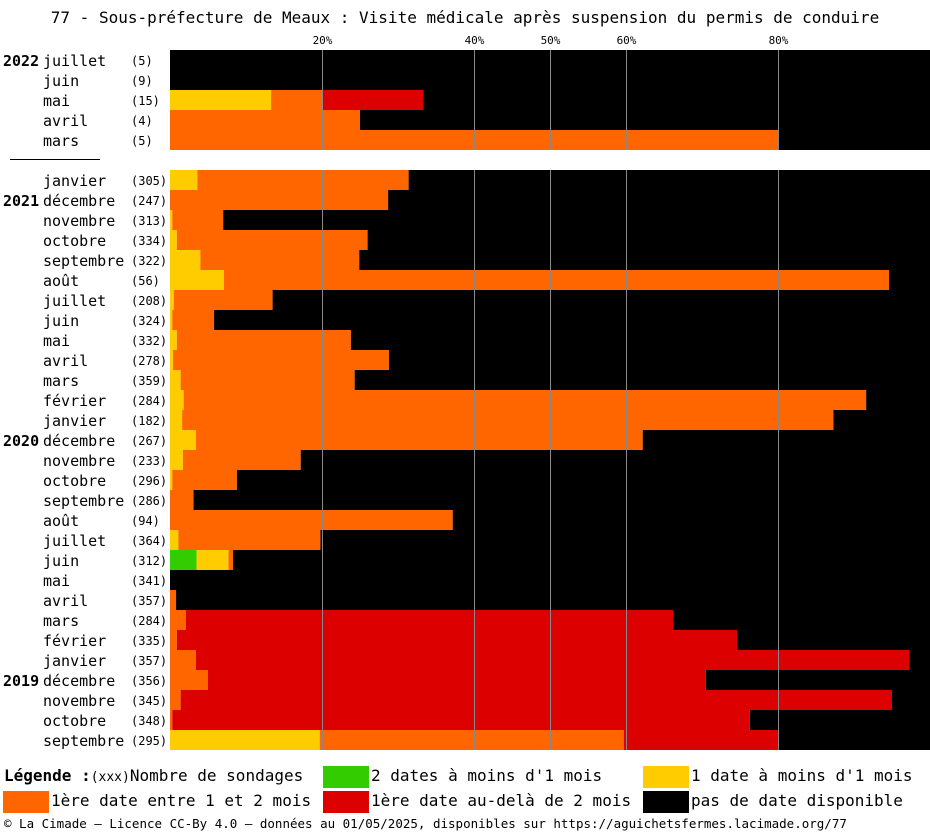 The image size is (930, 835). I want to click on legend-swatch-red, so click(346, 802).